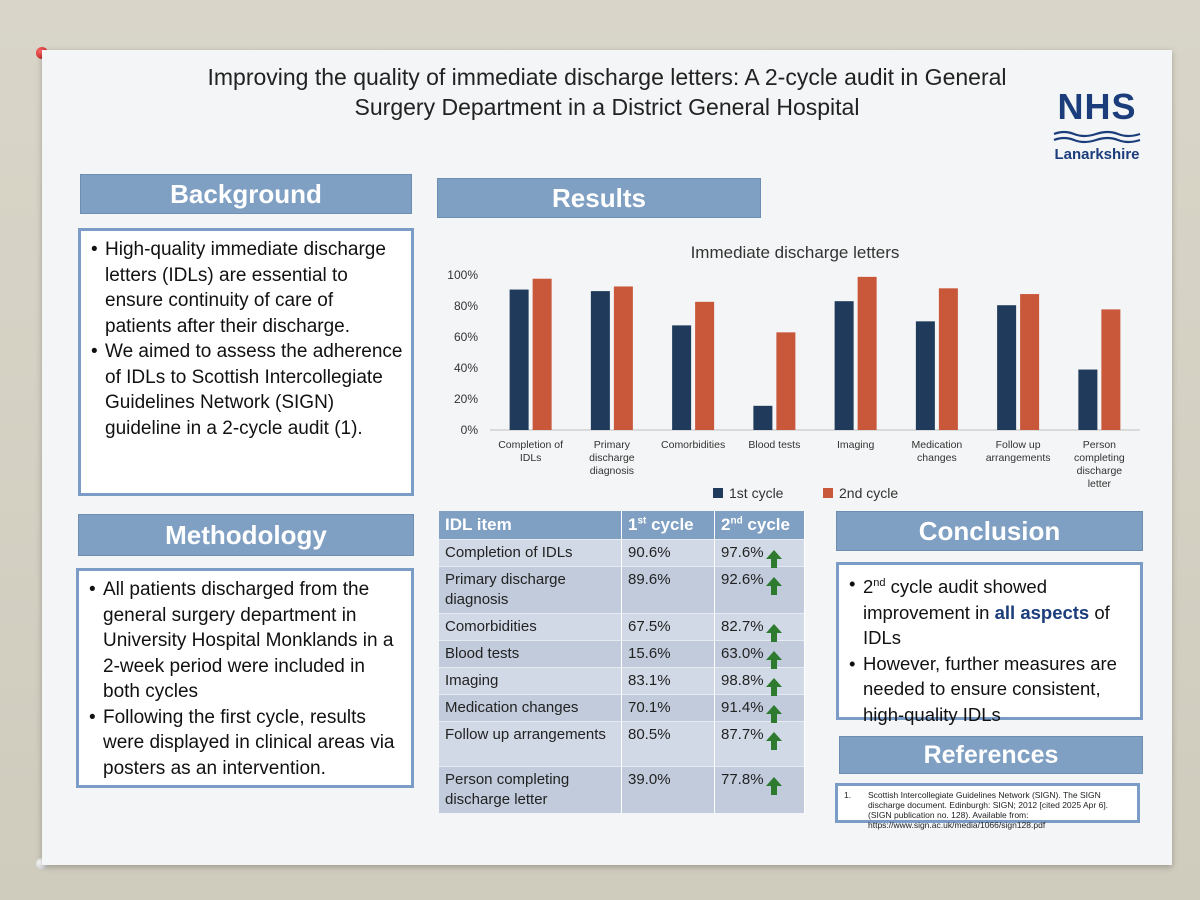 The image size is (1200, 900). What do you see at coordinates (530, 744) in the screenshot?
I see `table-cell-item: Follow up arrangements` at bounding box center [530, 744].